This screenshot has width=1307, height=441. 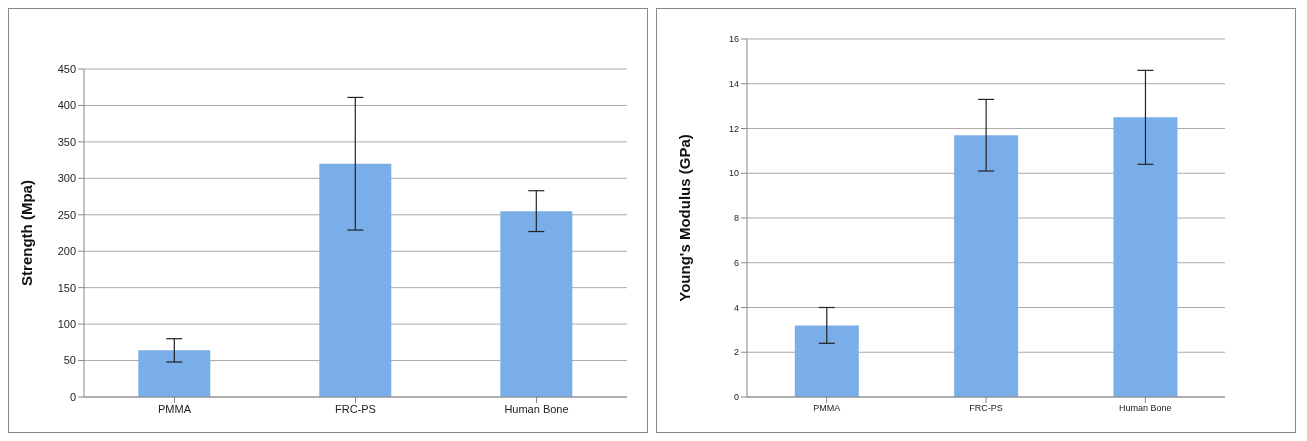 I want to click on y-tick-label: 300, so click(x=66, y=178).